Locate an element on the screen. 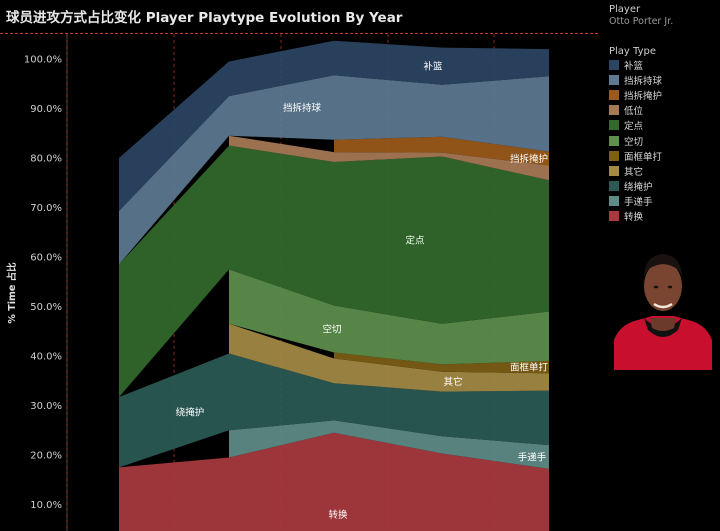 Image resolution: width=720 pixels, height=531 pixels. legend-label: 定点 is located at coordinates (634, 127).